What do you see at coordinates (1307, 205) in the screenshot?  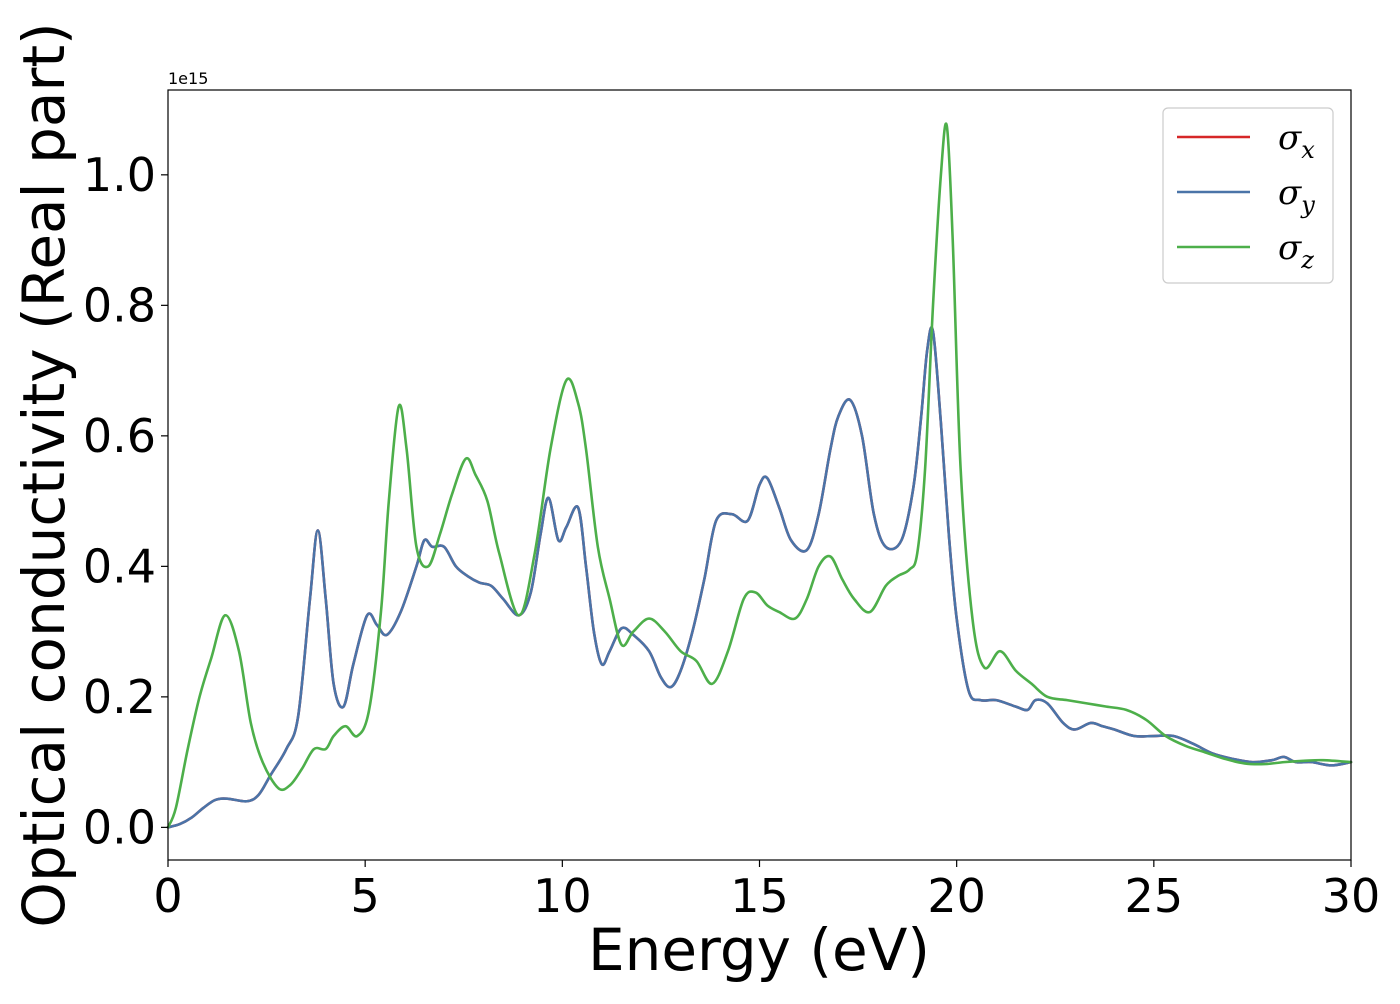 I see `legend-subscript: y` at bounding box center [1307, 205].